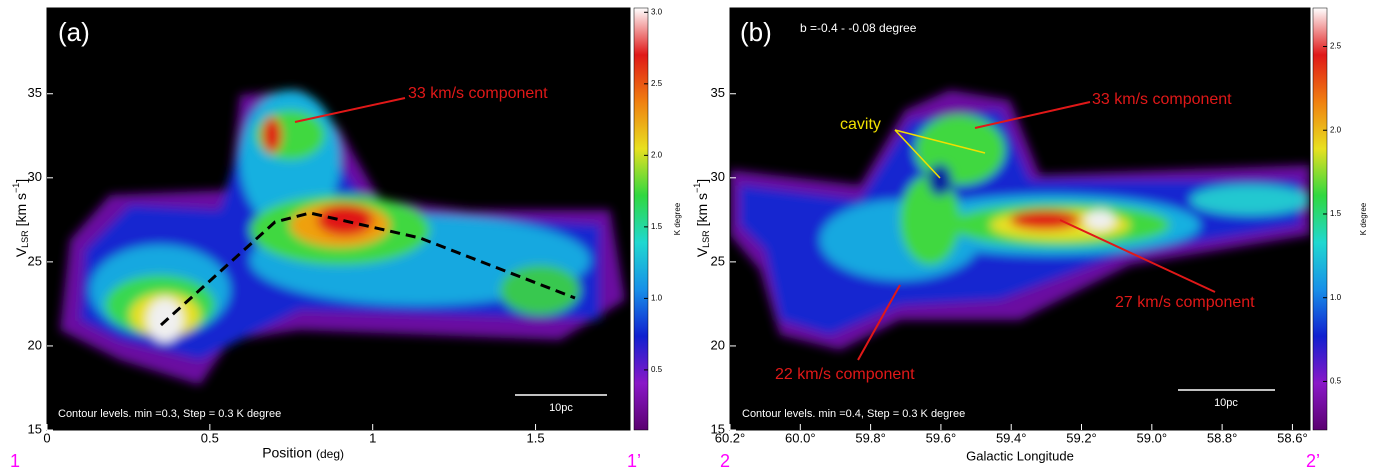 The height and width of the screenshot is (476, 1383). What do you see at coordinates (1313, 461) in the screenshot?
I see `end-label: 2’` at bounding box center [1313, 461].